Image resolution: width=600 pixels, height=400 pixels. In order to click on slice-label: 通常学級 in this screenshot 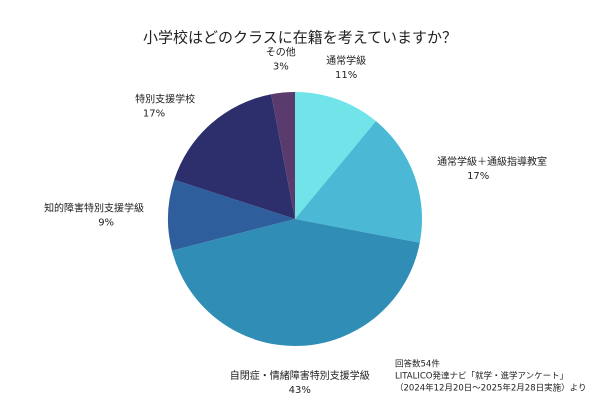, I will do `click(346, 60)`.